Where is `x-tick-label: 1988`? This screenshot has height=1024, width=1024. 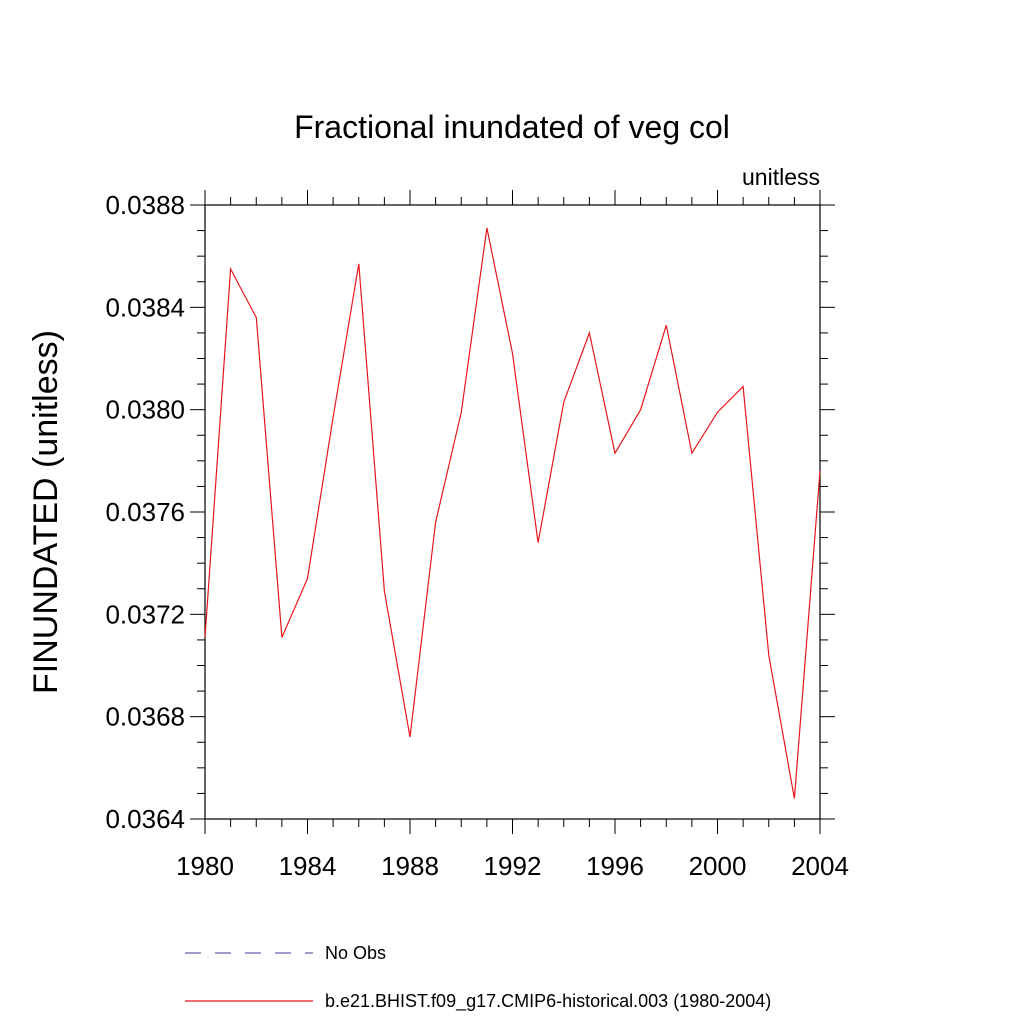 x-tick-label: 1988 is located at coordinates (410, 866).